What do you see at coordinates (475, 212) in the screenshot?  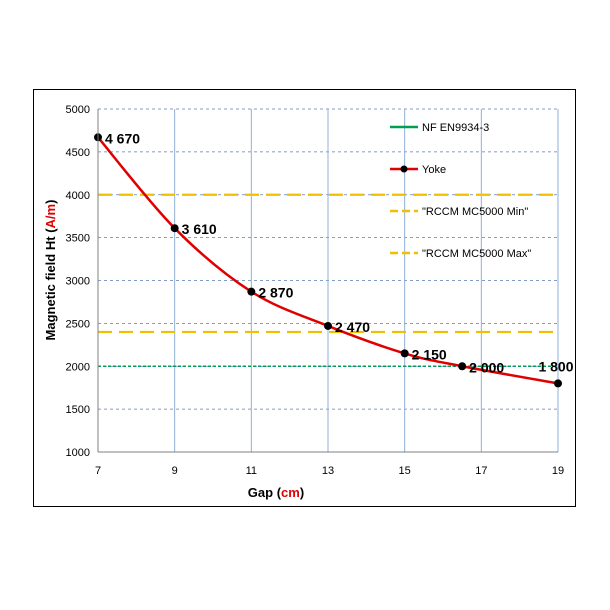 I see `legend-label: "RCCM MC5000 Min"` at bounding box center [475, 212].